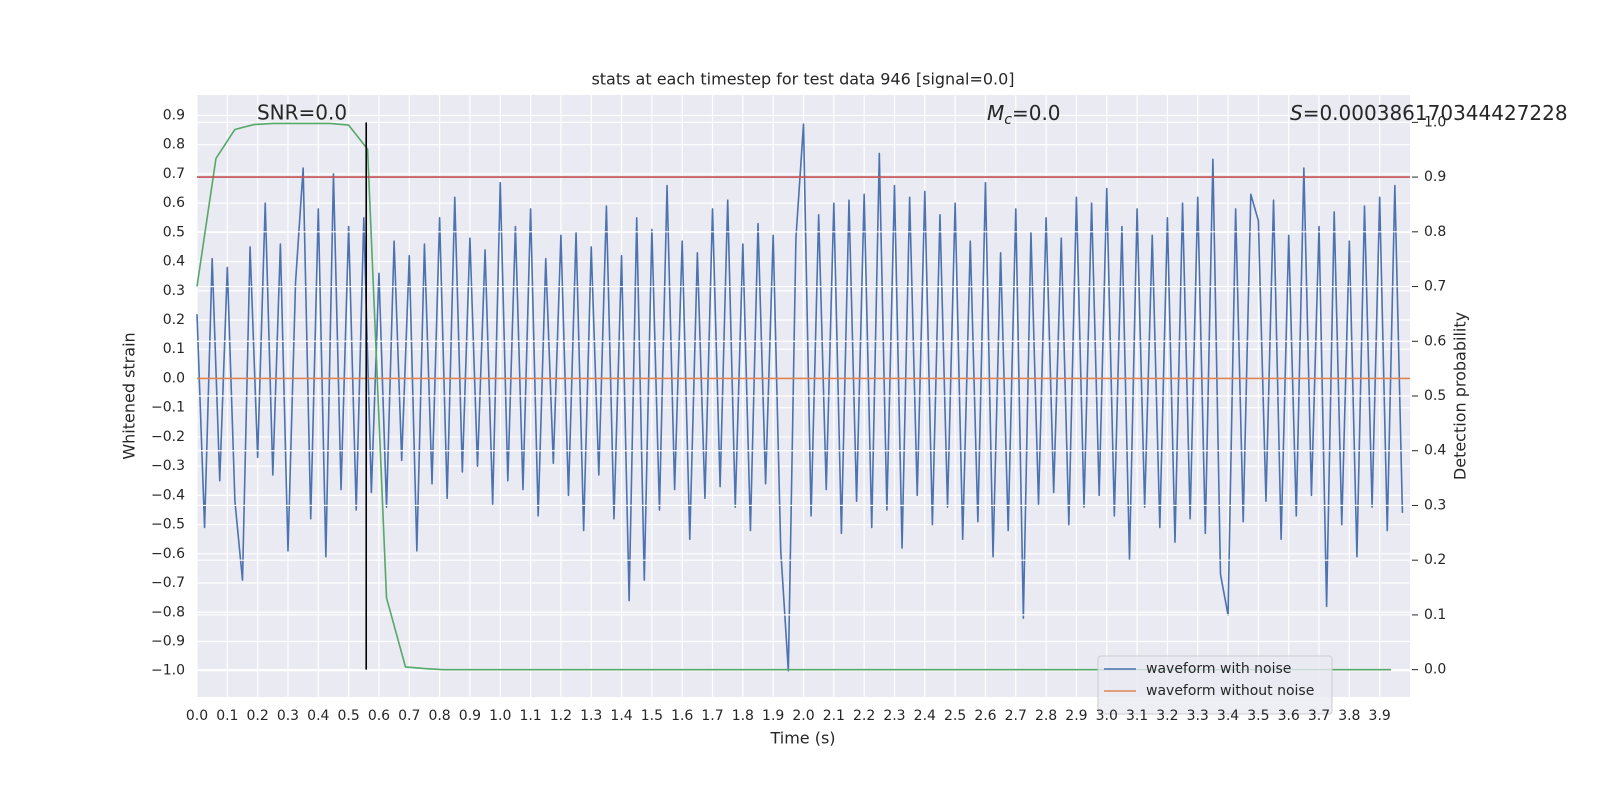  Describe the element at coordinates (1046, 716) in the screenshot. I see `x-tick-label: 2.8` at that location.